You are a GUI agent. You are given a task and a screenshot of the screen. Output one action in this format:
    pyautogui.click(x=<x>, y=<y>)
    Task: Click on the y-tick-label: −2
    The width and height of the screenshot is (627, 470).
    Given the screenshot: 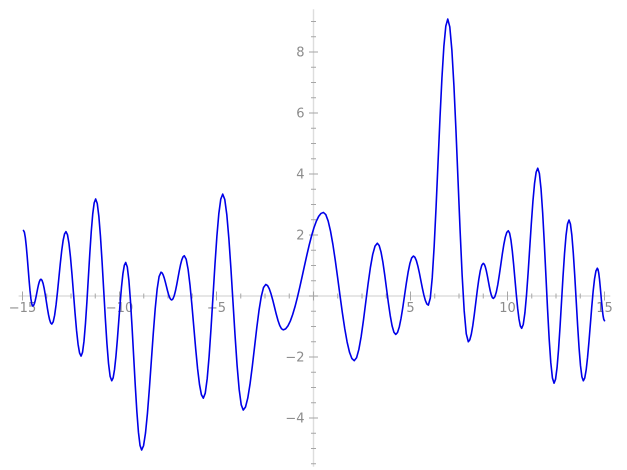 What is the action you would take?
    pyautogui.click(x=294, y=358)
    